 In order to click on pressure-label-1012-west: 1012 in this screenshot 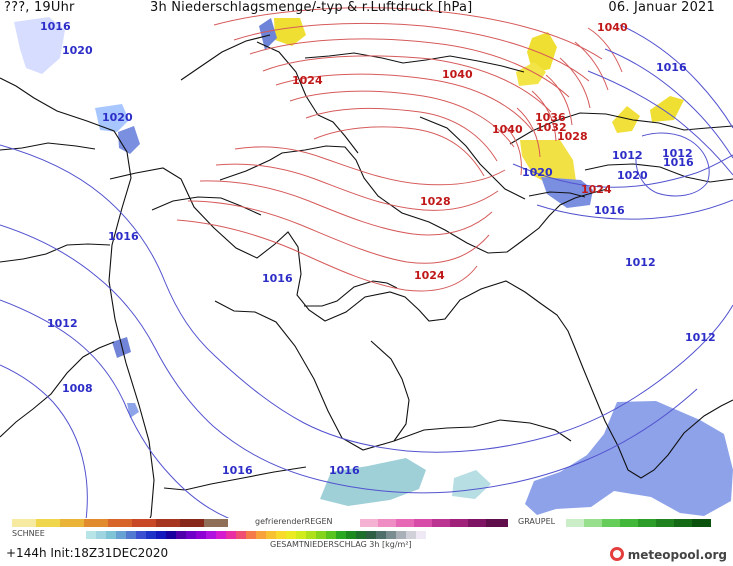, I will do `click(62, 323)`.